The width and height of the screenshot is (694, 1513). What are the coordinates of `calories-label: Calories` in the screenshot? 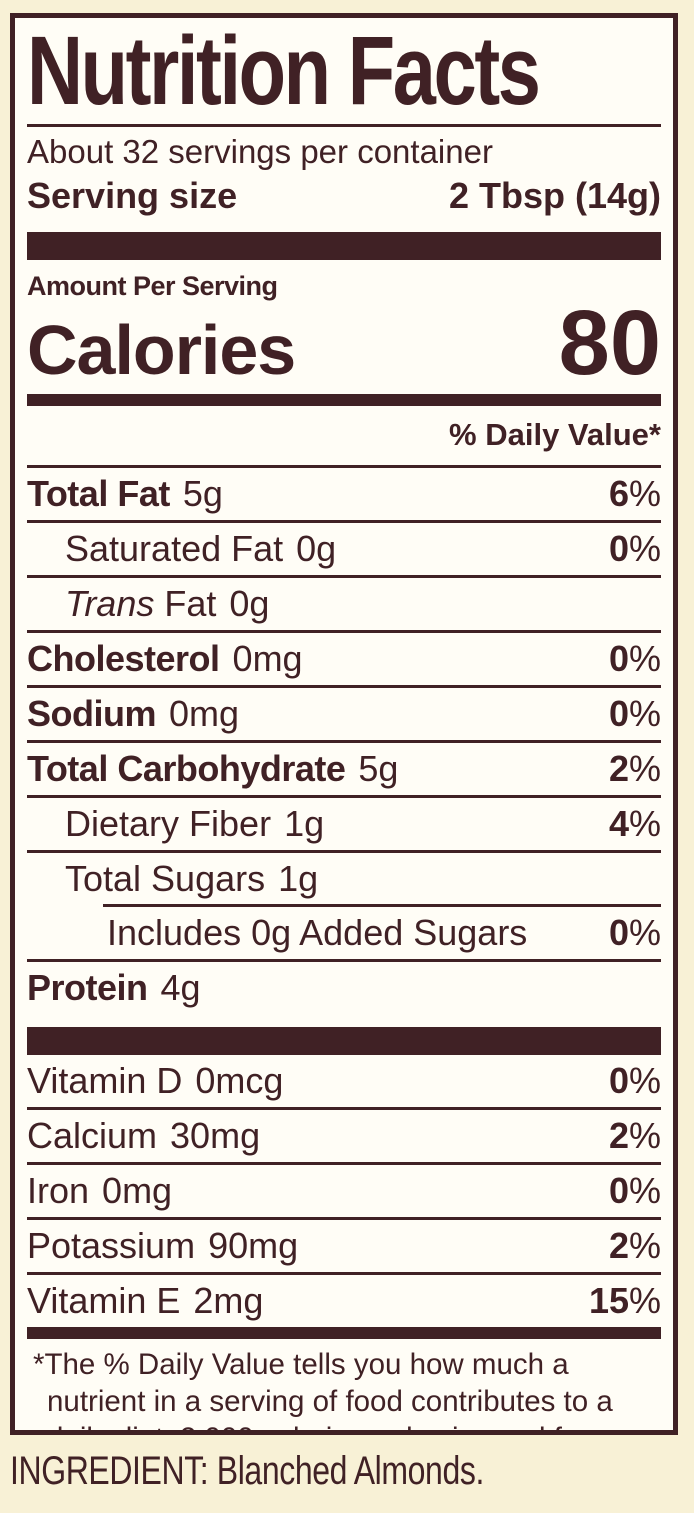 It's located at (161, 350).